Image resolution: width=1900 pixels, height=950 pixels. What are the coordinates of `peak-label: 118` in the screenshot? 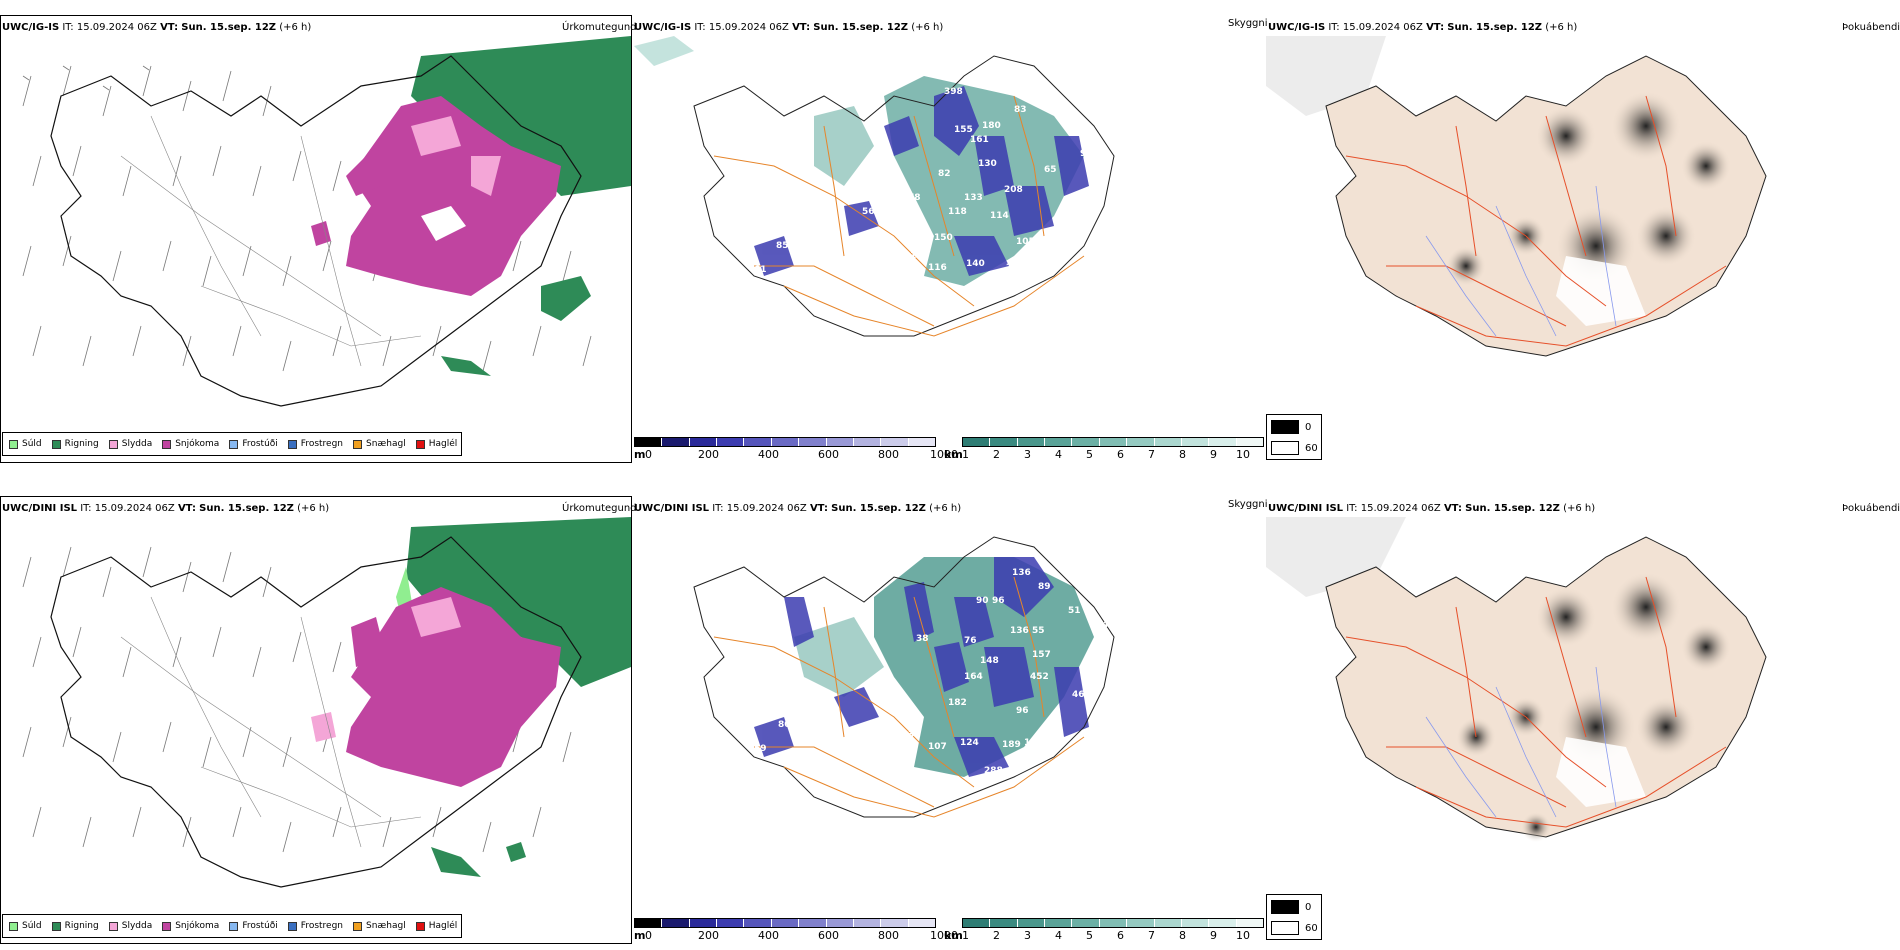 It's located at (957, 212).